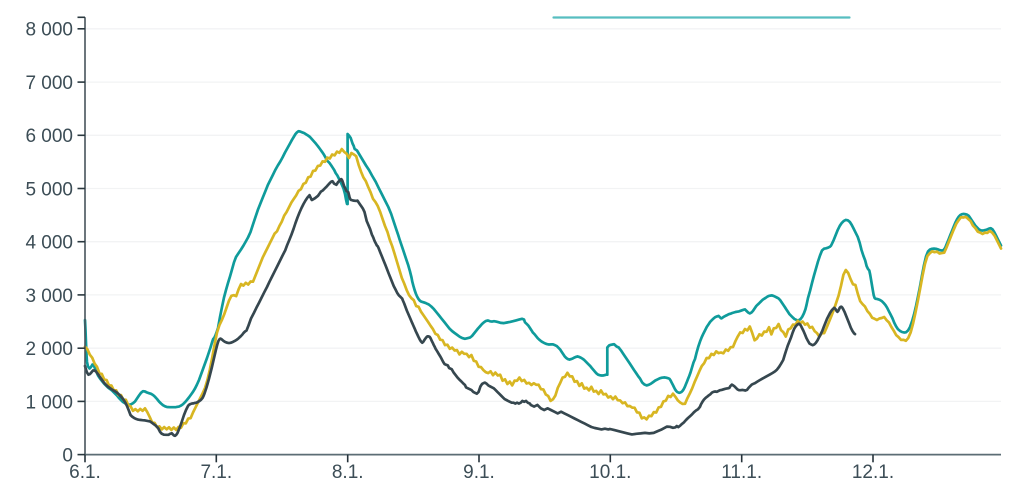 This screenshot has height=503, width=1017. I want to click on svg-text: 8.1., so click(348, 472).